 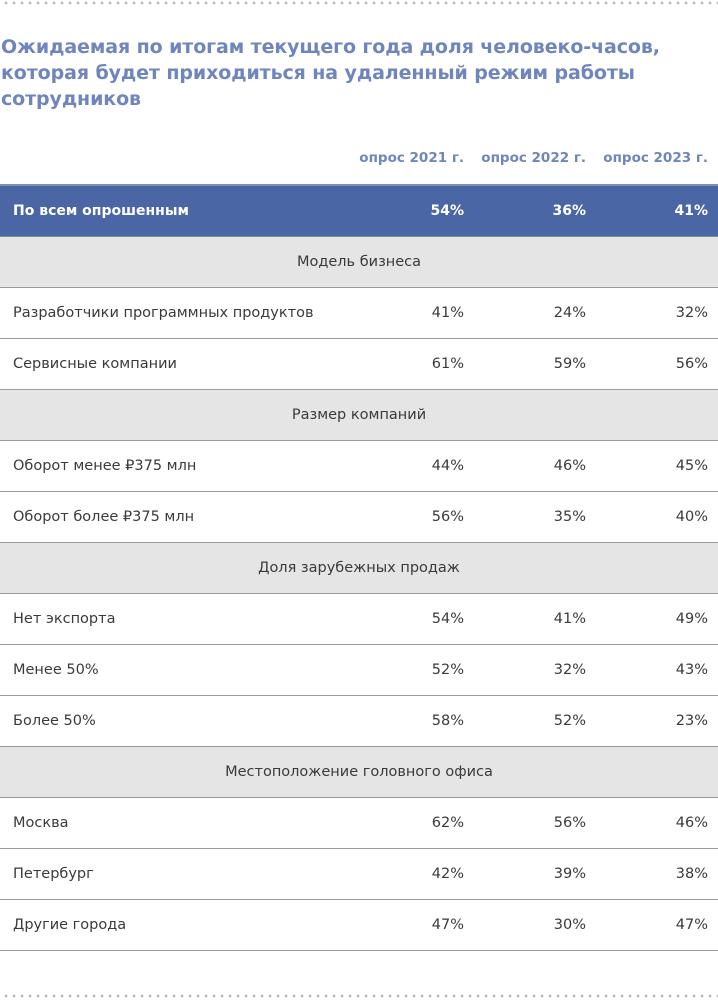 I want to click on cell-2022: 52%, so click(x=569, y=721).